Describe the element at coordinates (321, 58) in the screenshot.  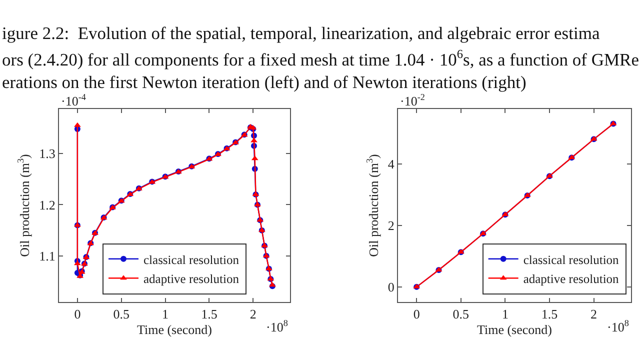
I see `text: ors (2.4.20) for all components for a fixed mesh at time 1.04 · 10$^{6}$s, as a function of GMRe` at that location.